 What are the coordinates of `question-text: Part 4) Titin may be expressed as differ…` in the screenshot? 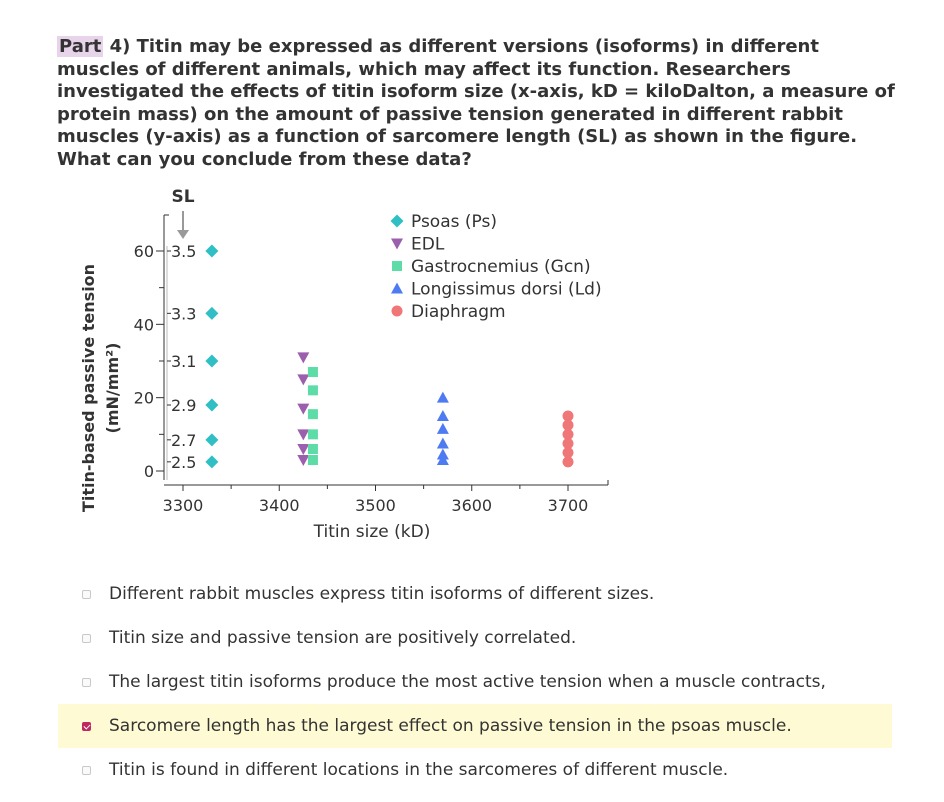 It's located at (477, 103).